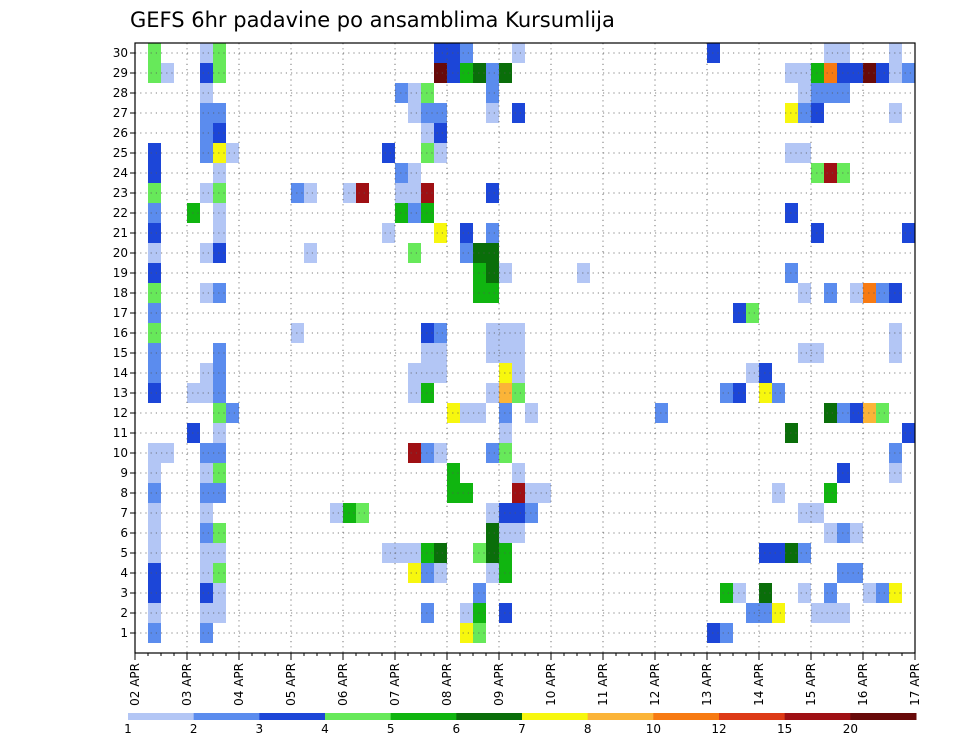  Describe the element at coordinates (120, 173) in the screenshot. I see `y-tick-label: 24` at that location.